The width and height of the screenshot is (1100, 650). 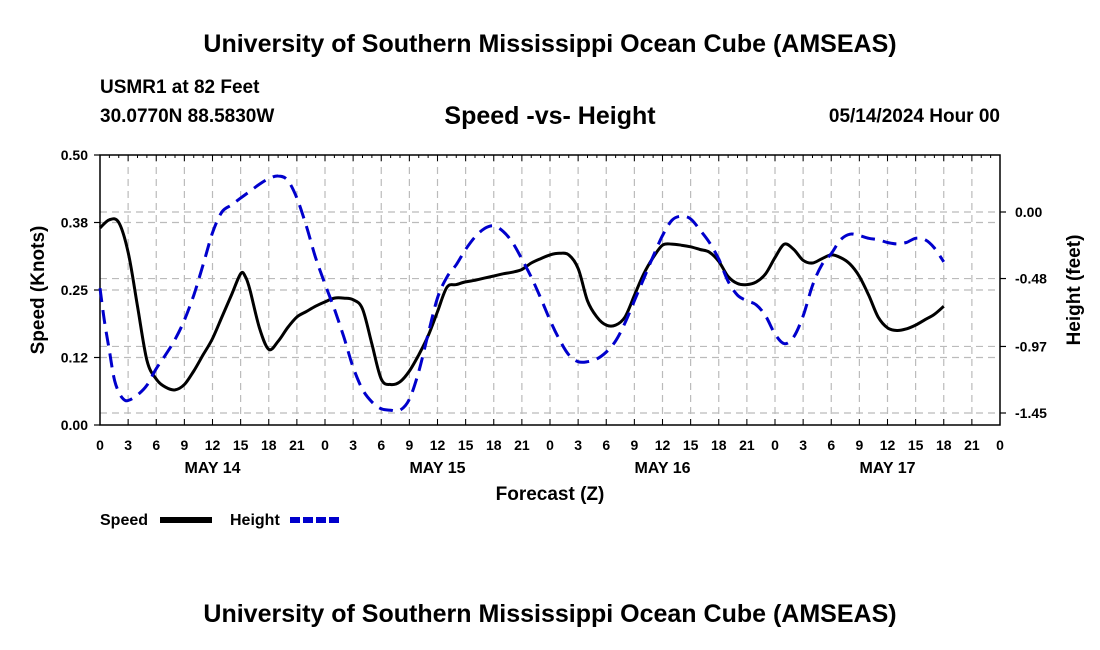 I want to click on forecast-datetime: 05/14/2024 Hour 00, so click(x=914, y=116).